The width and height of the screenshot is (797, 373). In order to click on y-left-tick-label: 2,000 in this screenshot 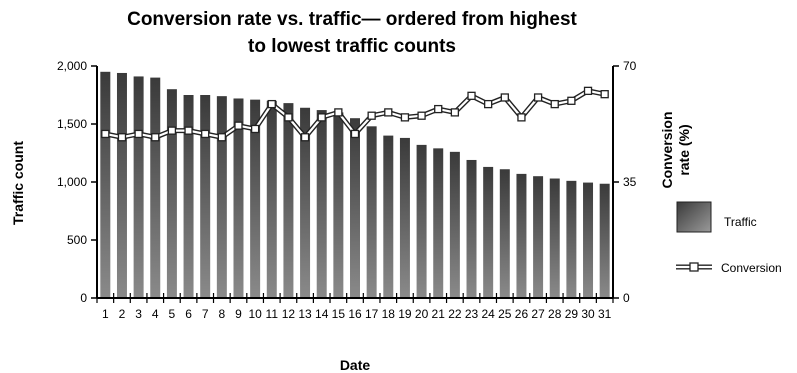, I will do `click(72, 66)`.